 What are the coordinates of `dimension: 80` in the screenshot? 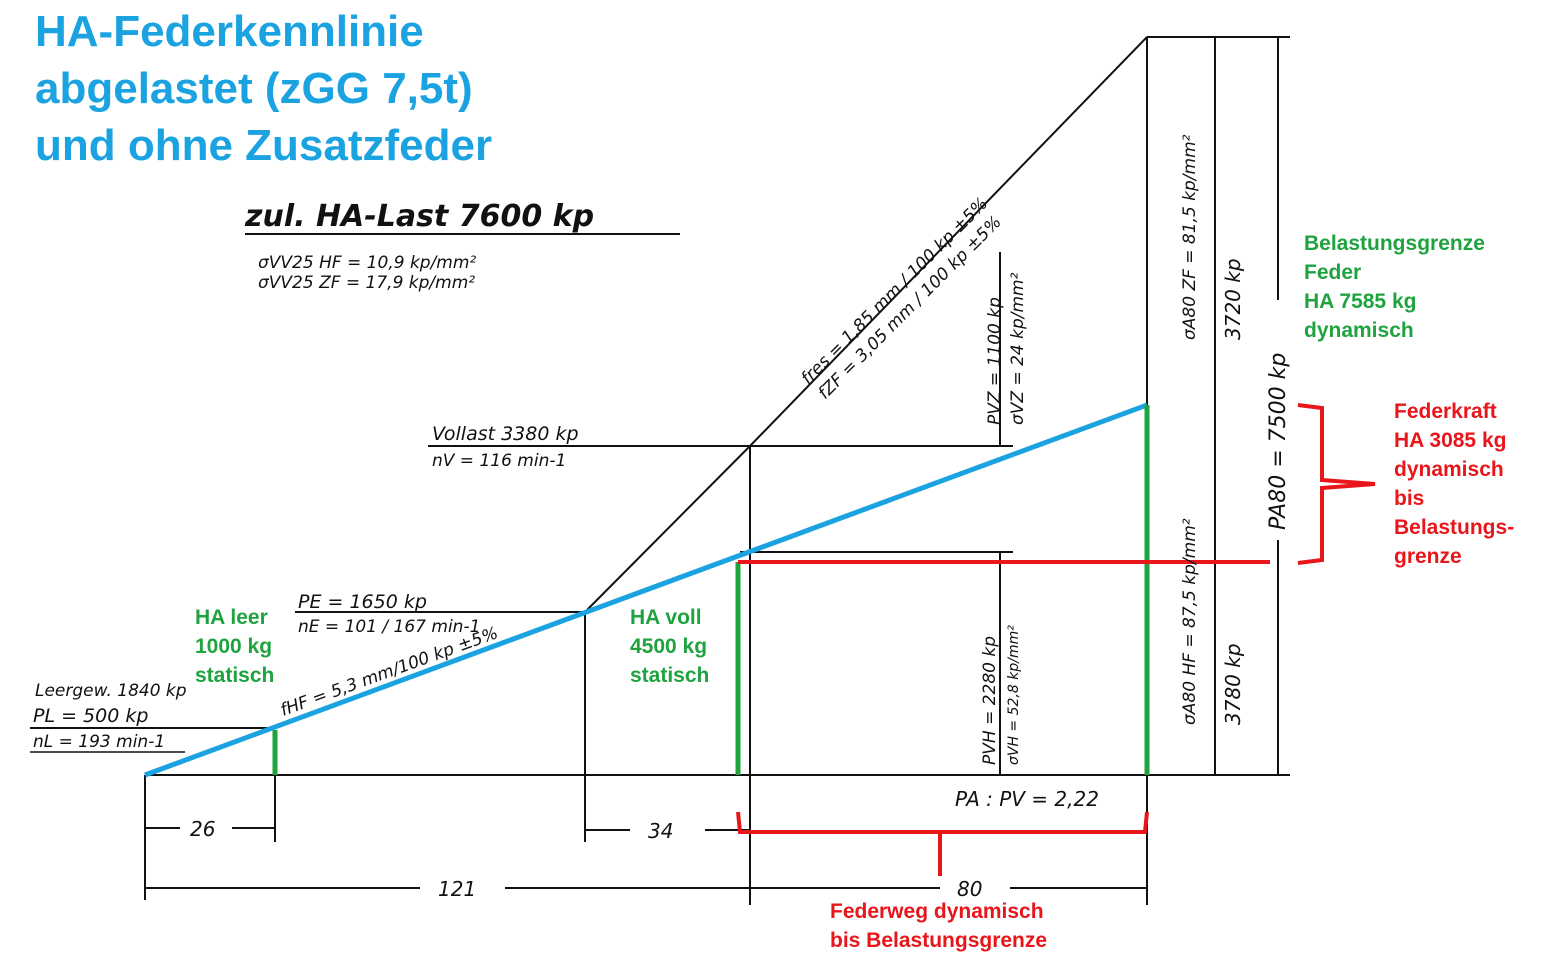 It's located at (969, 889).